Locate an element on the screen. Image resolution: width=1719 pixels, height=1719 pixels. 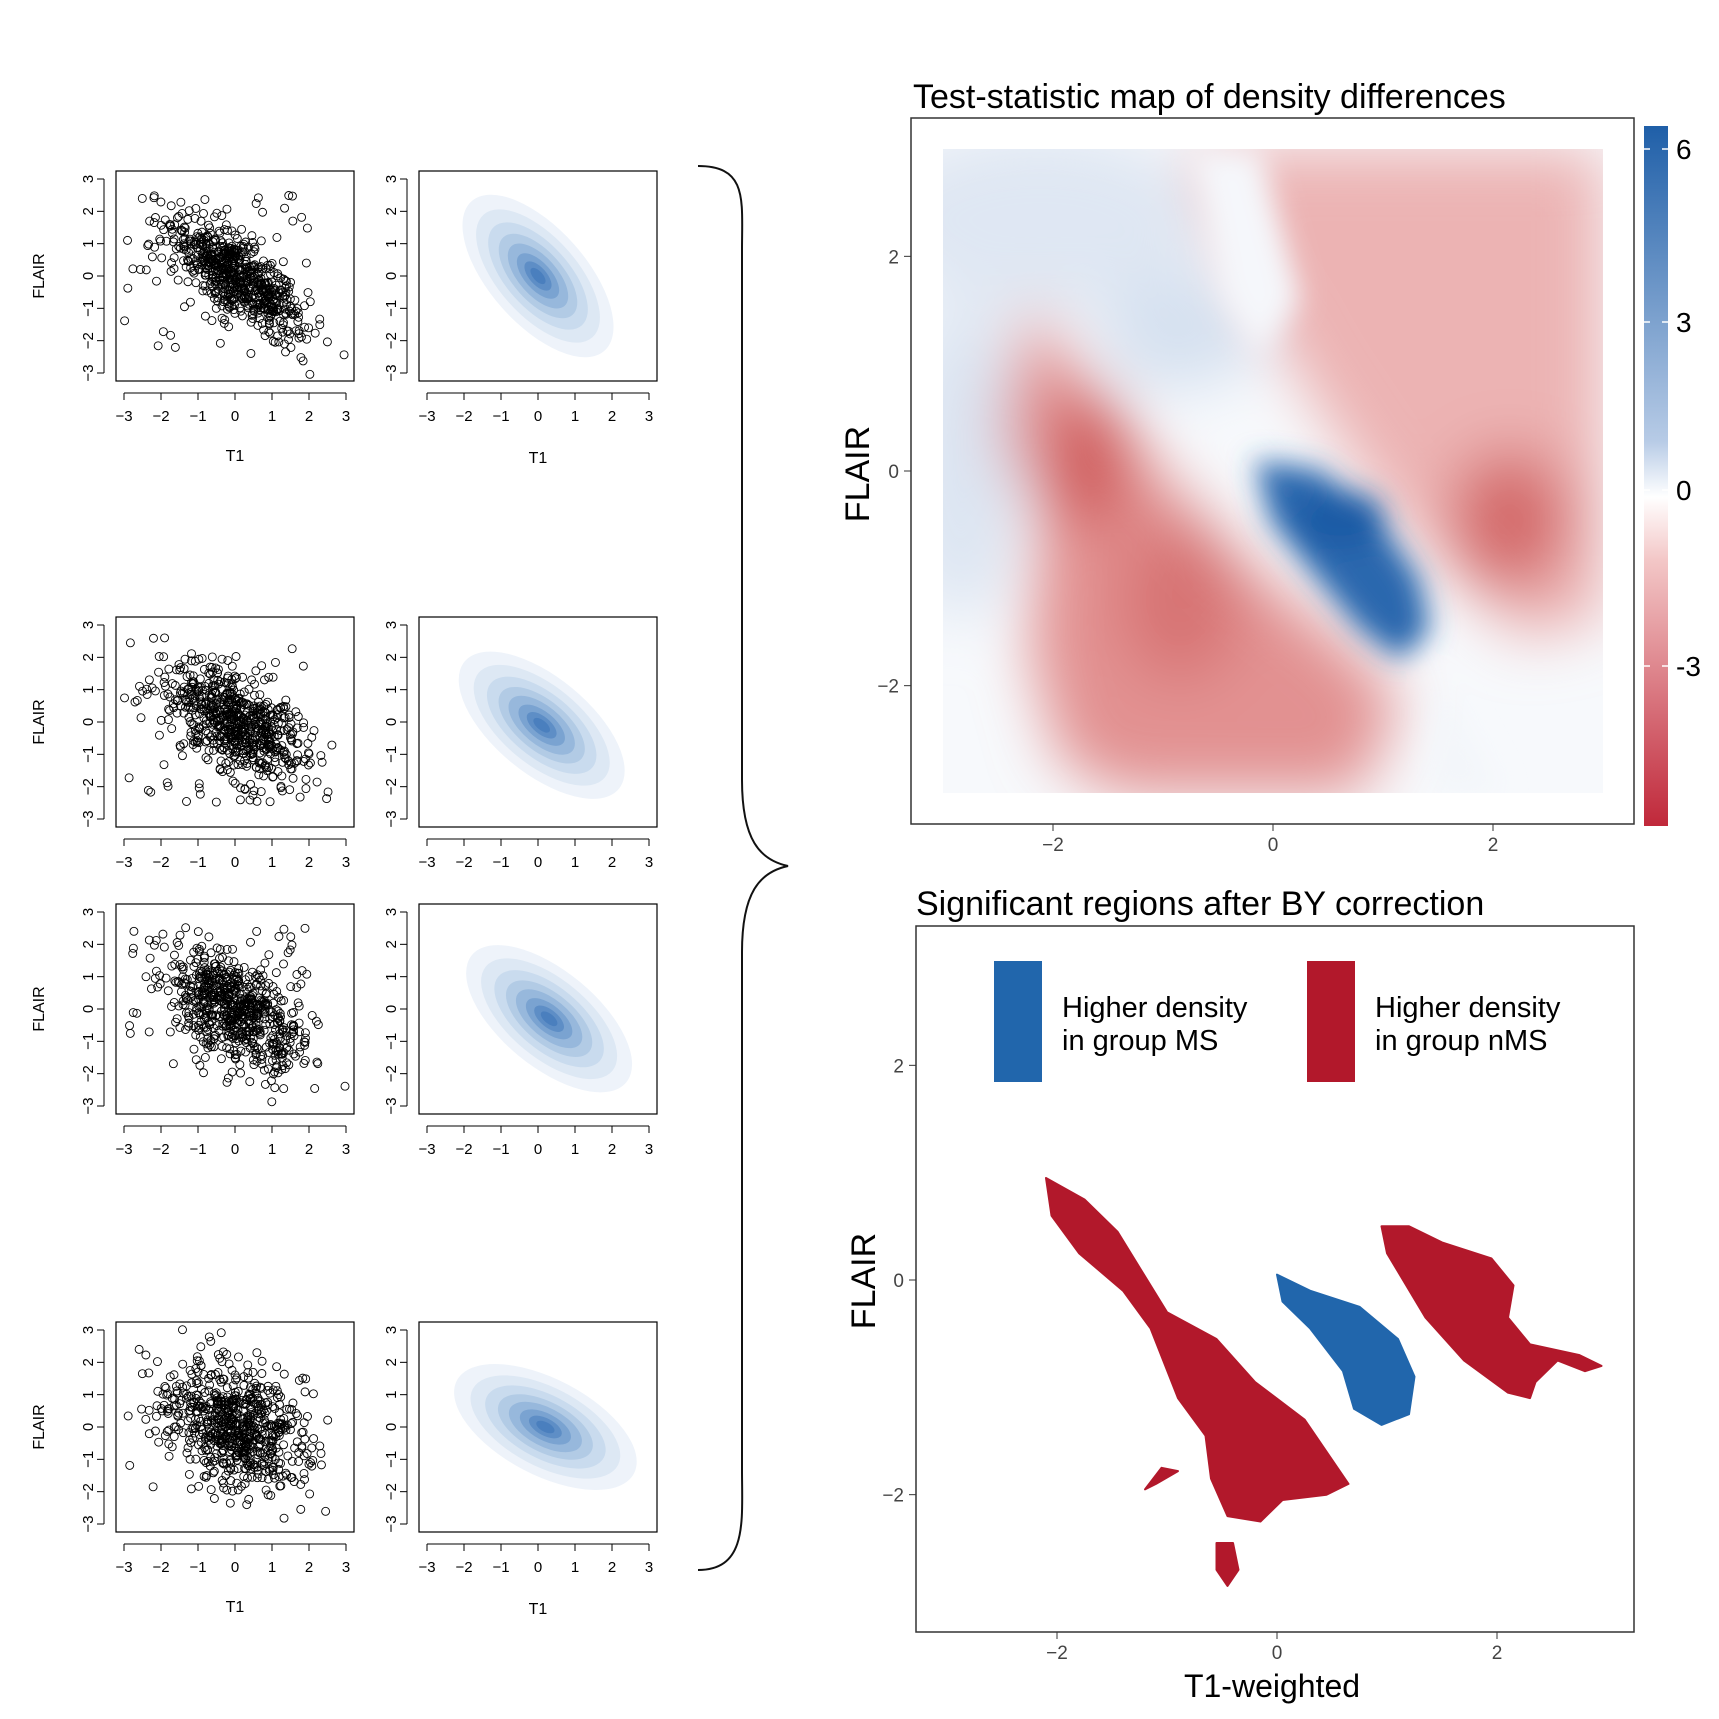
x-tick-label: 2 is located at coordinates (612, 416).